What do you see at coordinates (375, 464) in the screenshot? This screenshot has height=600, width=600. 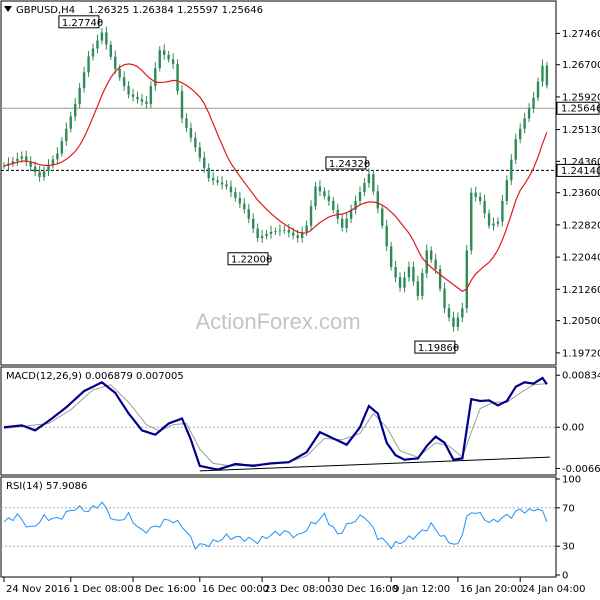 I see `macd-trendline` at bounding box center [375, 464].